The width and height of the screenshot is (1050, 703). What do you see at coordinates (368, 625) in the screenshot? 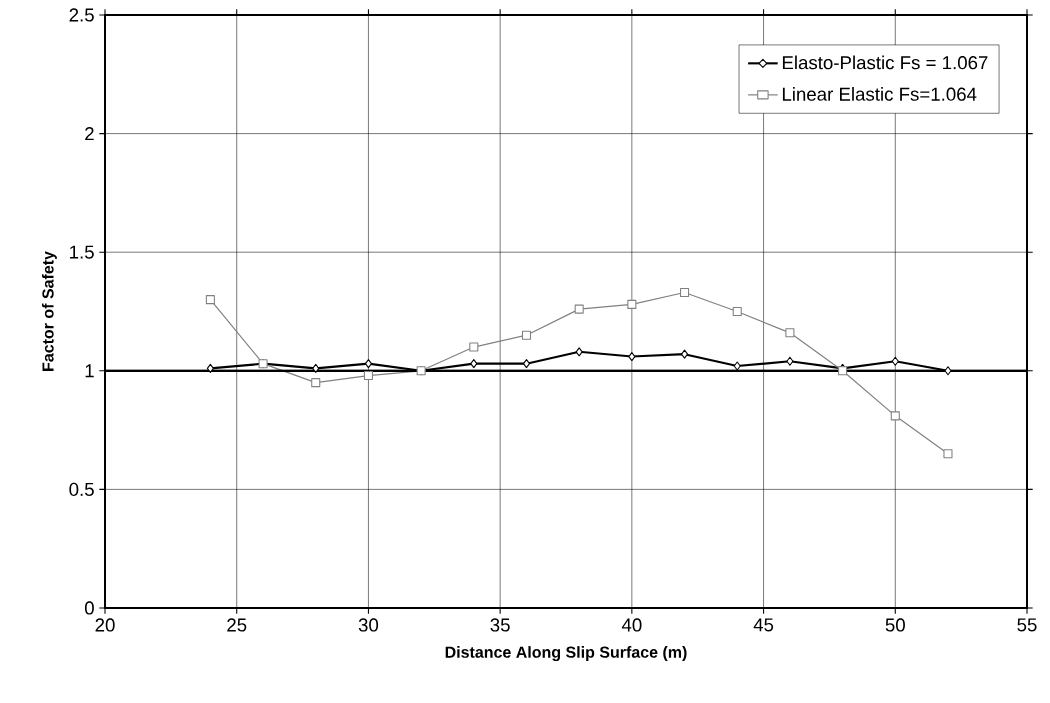
I see `x-tick-label: 30` at bounding box center [368, 625].